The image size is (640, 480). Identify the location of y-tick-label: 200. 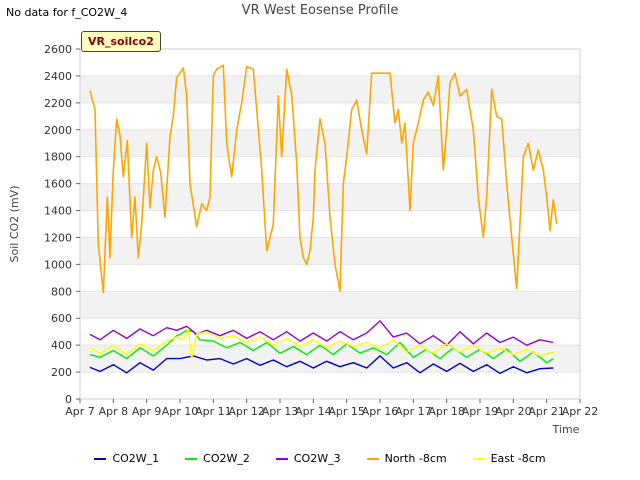
(61, 372).